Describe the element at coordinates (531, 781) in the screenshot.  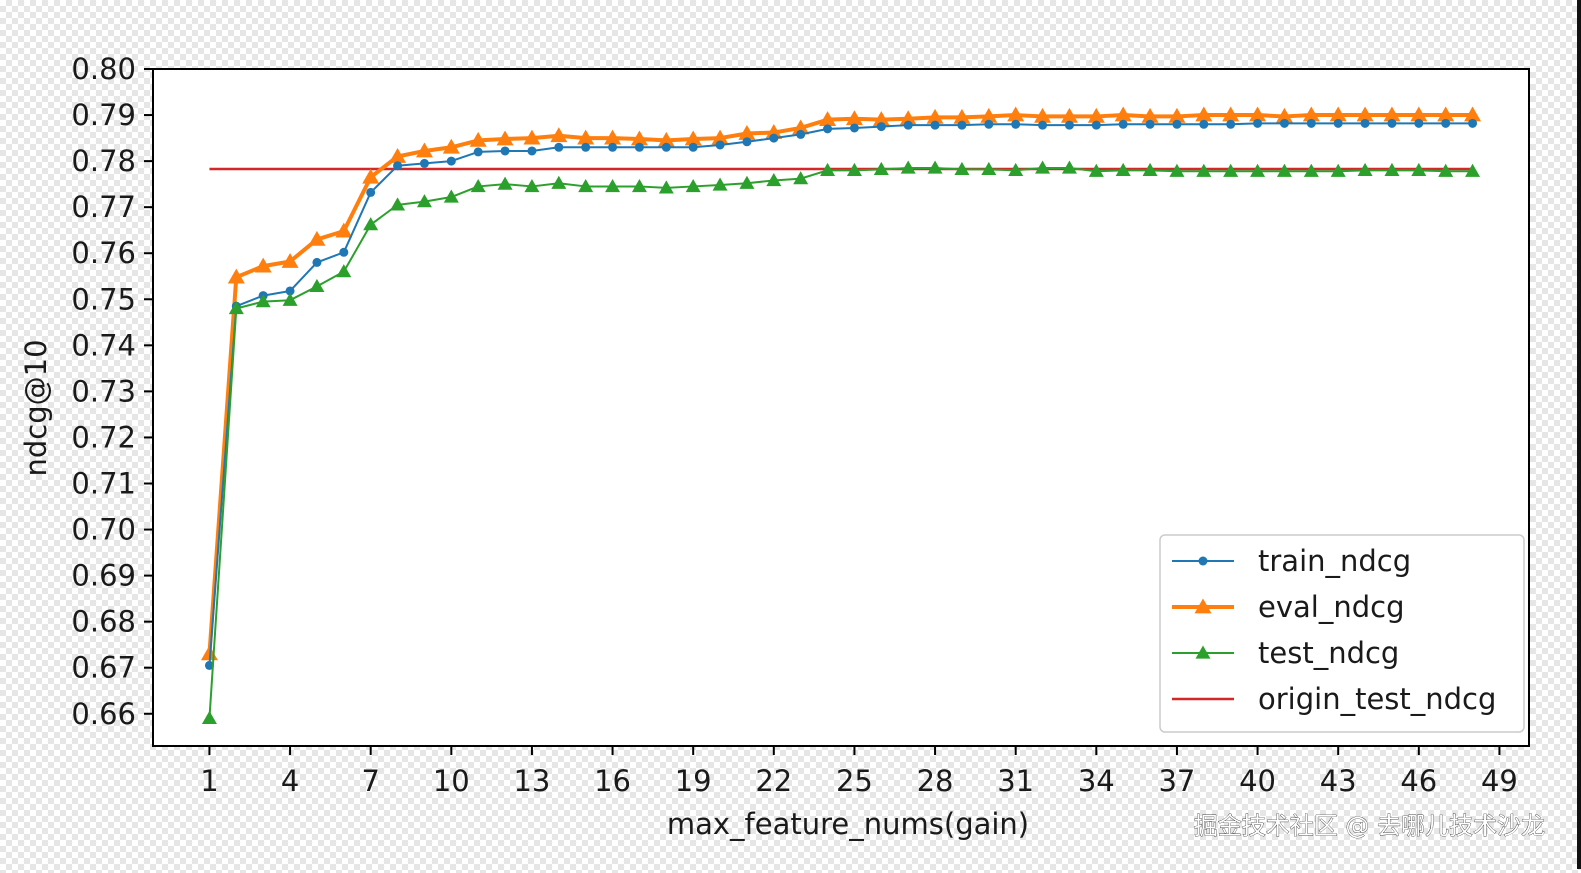
I see `x-tick-label: 13` at that location.